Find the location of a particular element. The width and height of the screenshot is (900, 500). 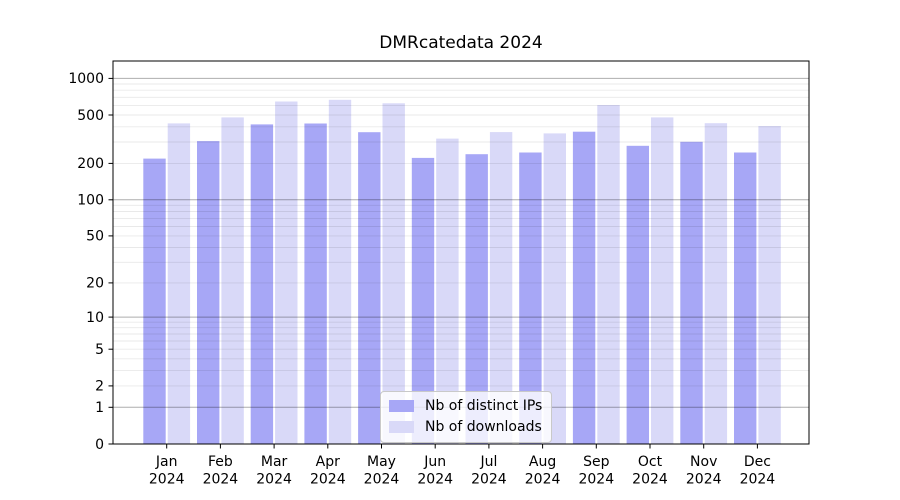

x-tick-label-year-jan: 2024 is located at coordinates (167, 480).